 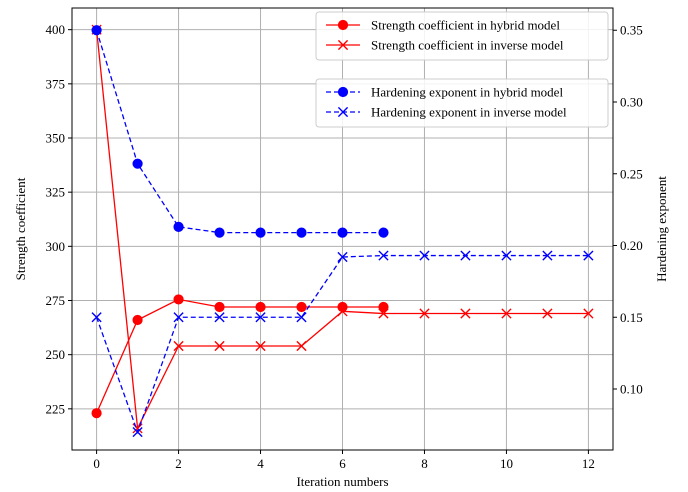 I want to click on x-axis-label: Iteration numbers, so click(x=342, y=481).